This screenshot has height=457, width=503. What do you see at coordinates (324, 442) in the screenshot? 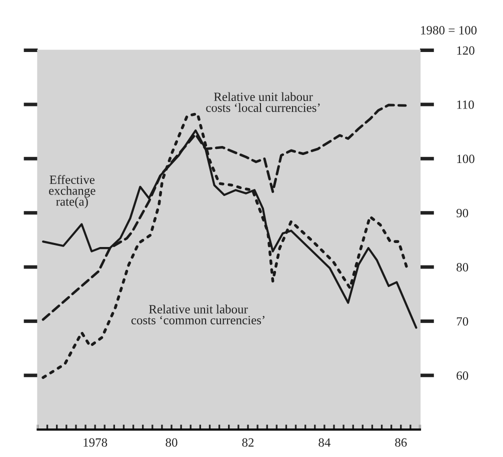
I see `x-tick-label: 84` at bounding box center [324, 442].